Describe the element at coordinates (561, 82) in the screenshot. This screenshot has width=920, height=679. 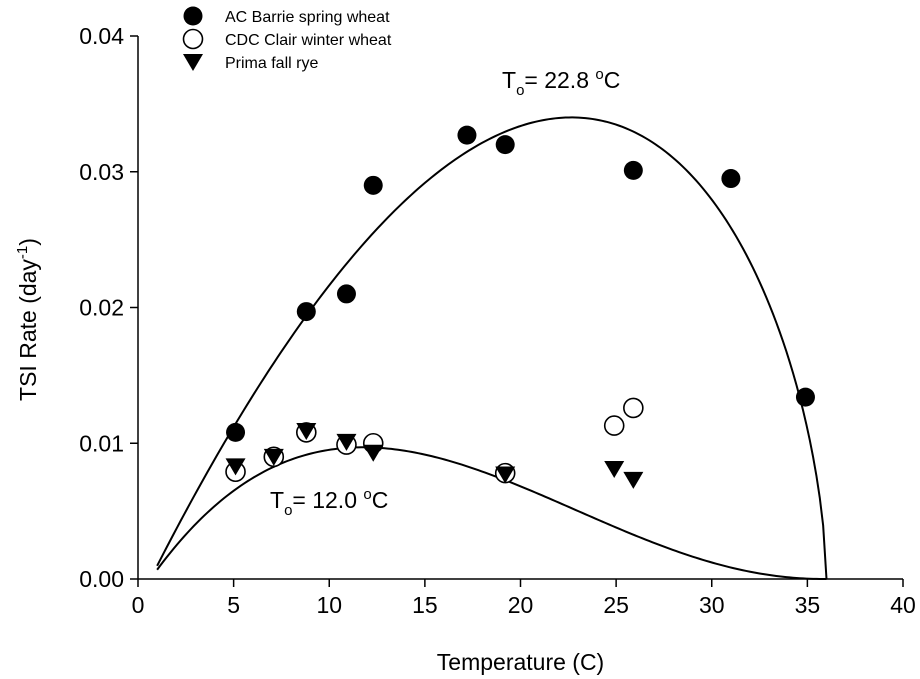
I see `annotation-upper: To= 22.8 oC` at that location.